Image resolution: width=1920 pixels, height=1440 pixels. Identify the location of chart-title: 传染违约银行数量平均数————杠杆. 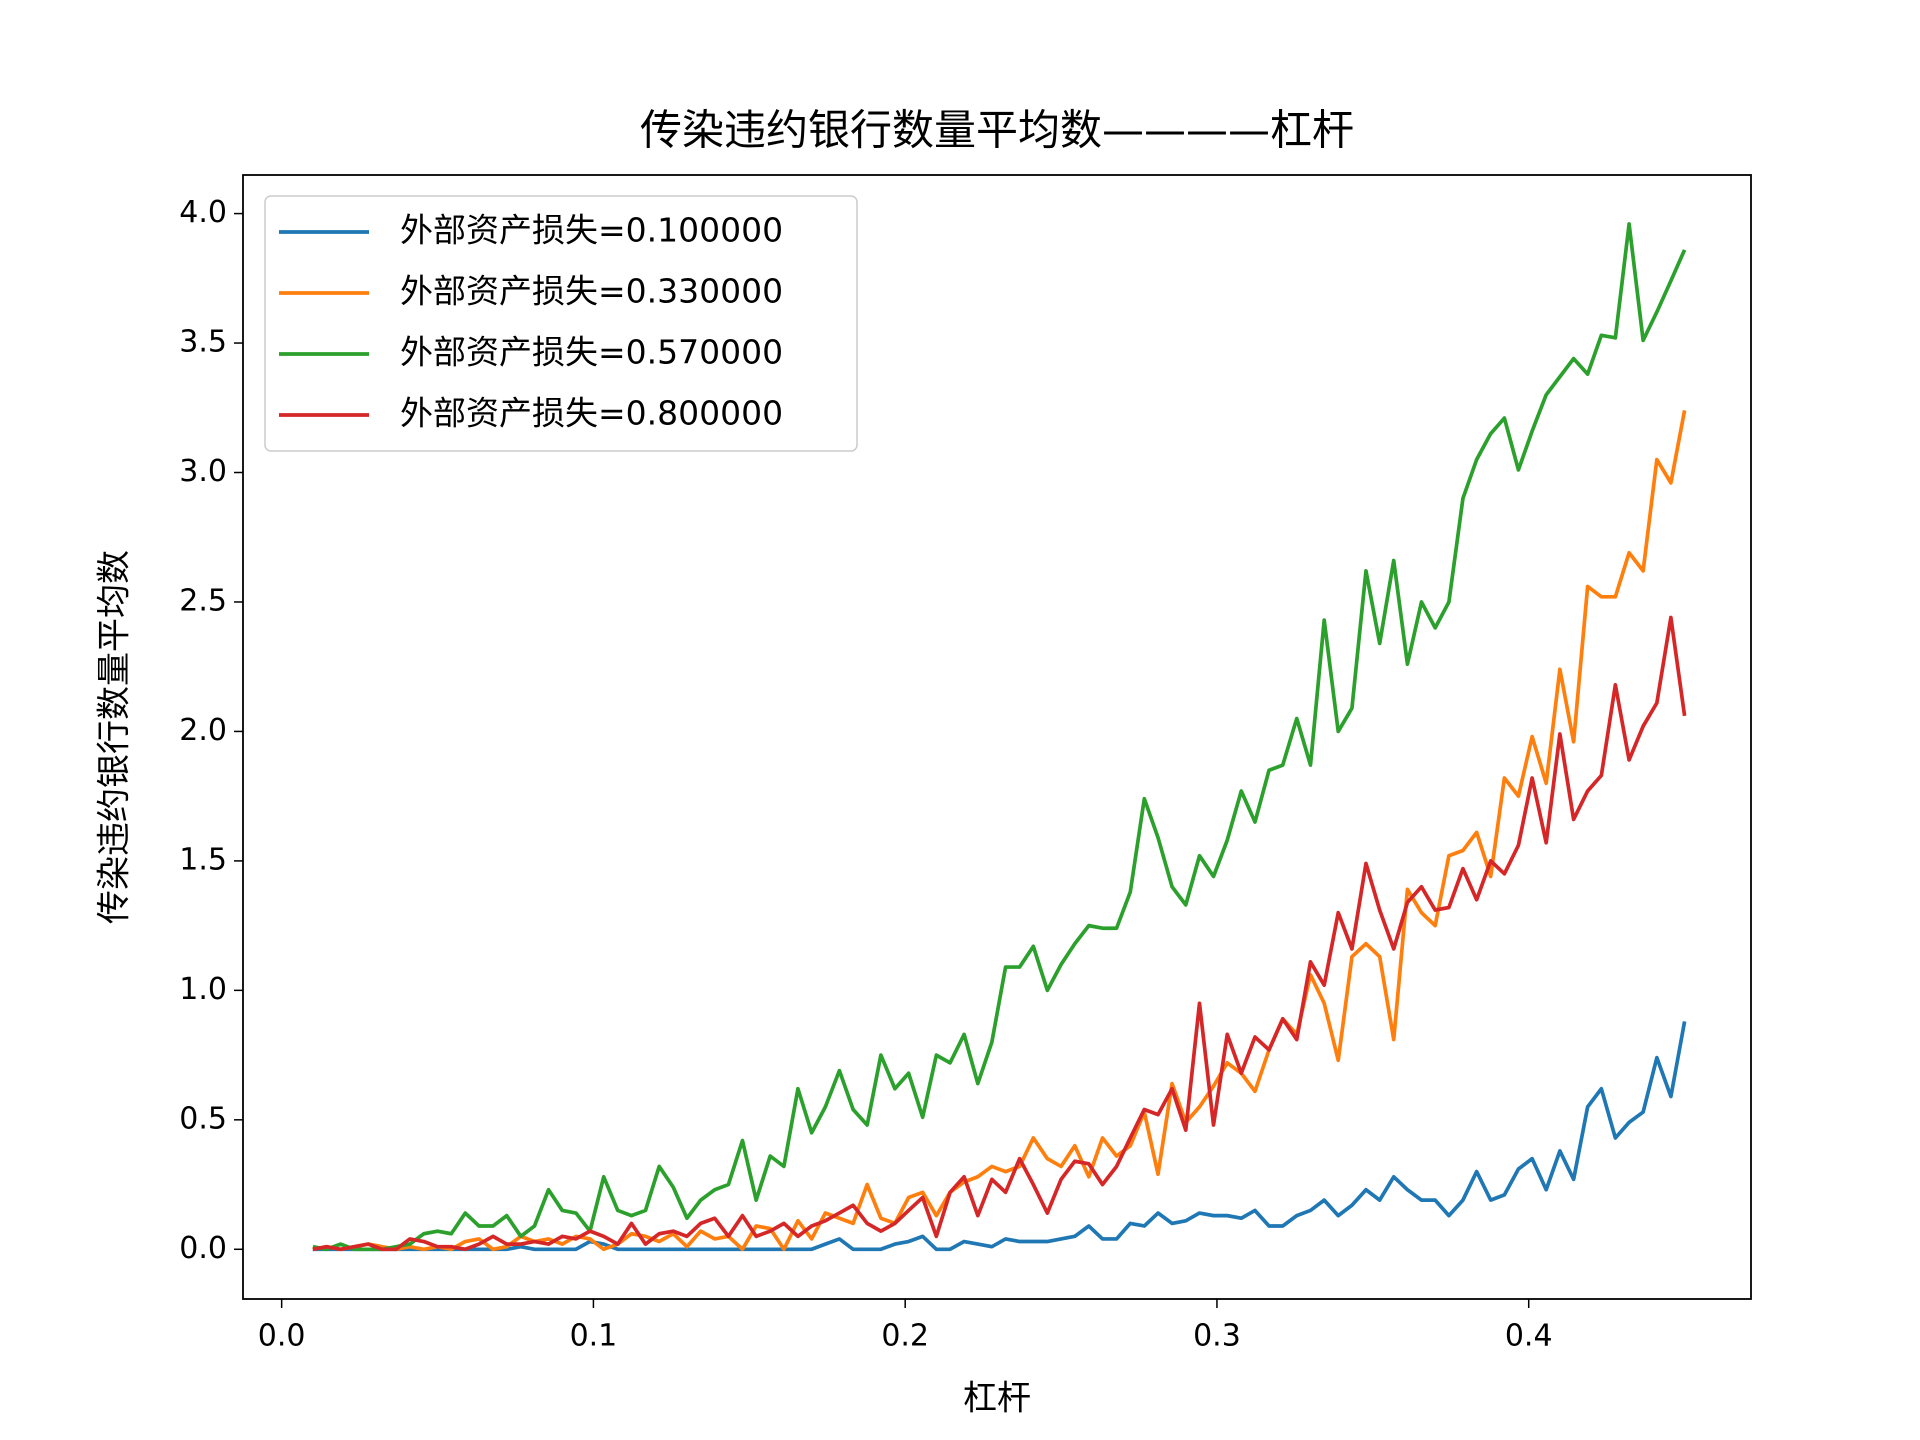
(997, 130).